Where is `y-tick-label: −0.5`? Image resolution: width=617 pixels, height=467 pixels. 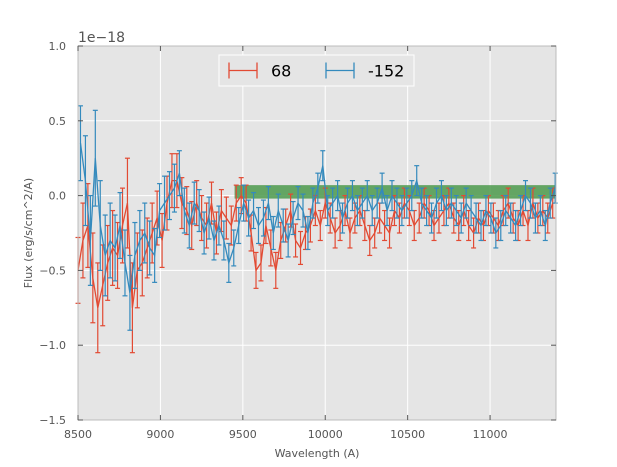
y-tick-label: −0.5 is located at coordinates (52, 270).